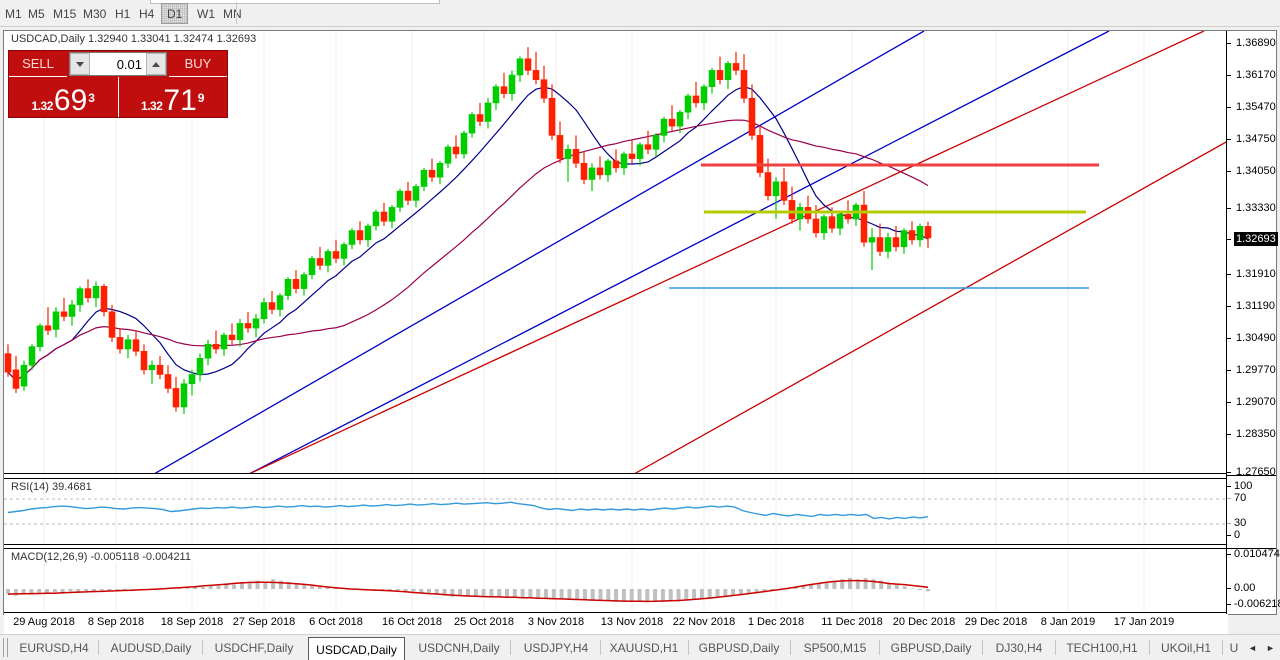  What do you see at coordinates (1257, 554) in the screenshot?
I see `macd-scale-label: 0.010474` at bounding box center [1257, 554].